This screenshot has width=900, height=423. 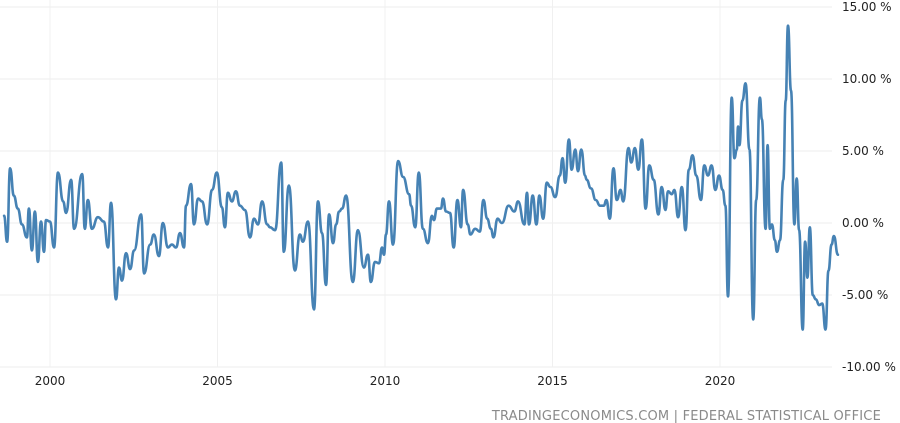 What do you see at coordinates (217, 381) in the screenshot?
I see `x-tick-label: 2005` at bounding box center [217, 381].